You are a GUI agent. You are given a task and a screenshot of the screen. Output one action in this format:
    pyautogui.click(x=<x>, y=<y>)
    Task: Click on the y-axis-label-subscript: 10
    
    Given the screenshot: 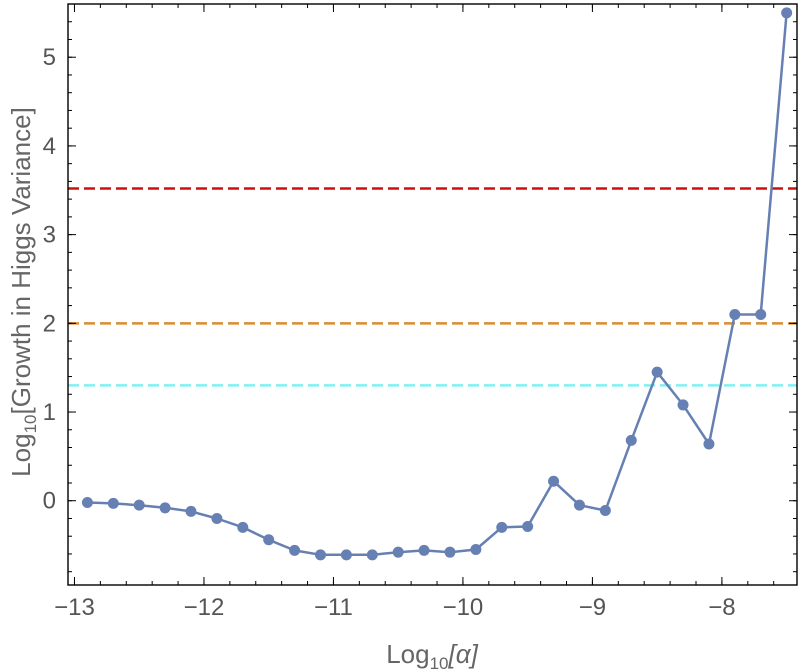 What is the action you would take?
    pyautogui.click(x=30, y=424)
    